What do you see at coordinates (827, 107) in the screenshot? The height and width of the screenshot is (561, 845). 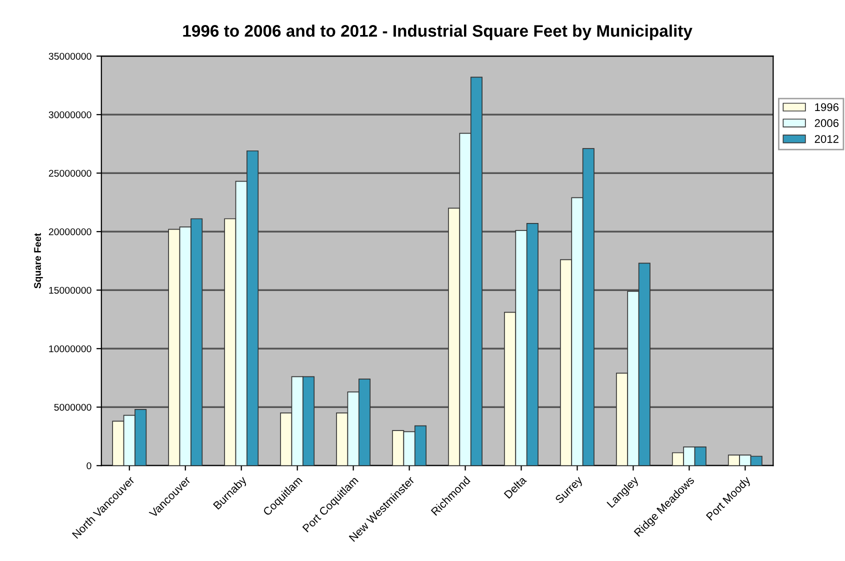 I see `legend-label: 1996` at bounding box center [827, 107].